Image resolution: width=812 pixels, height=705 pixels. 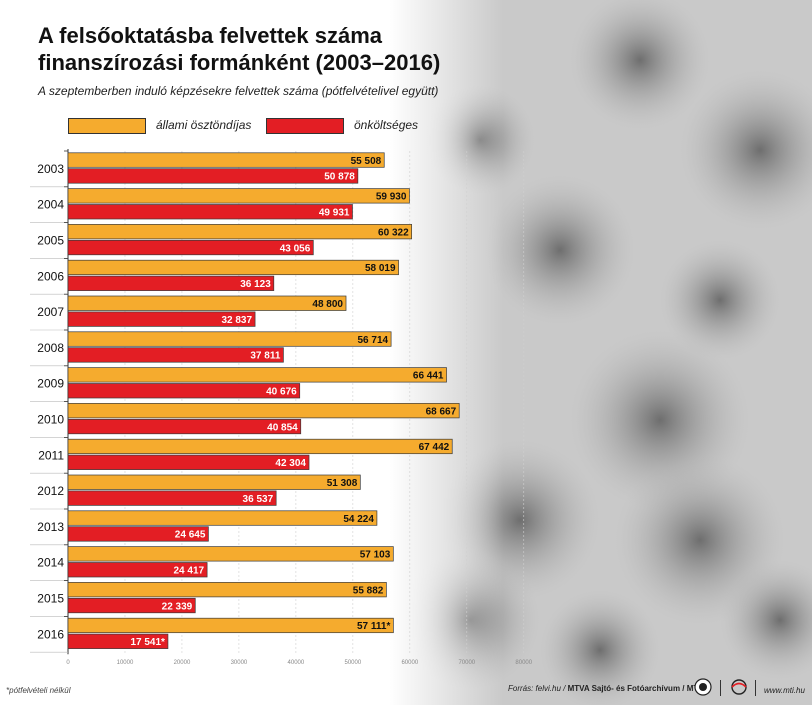 What do you see at coordinates (537, 688) in the screenshot?
I see `source-prefix: Forrás: felvi.hu /` at bounding box center [537, 688].